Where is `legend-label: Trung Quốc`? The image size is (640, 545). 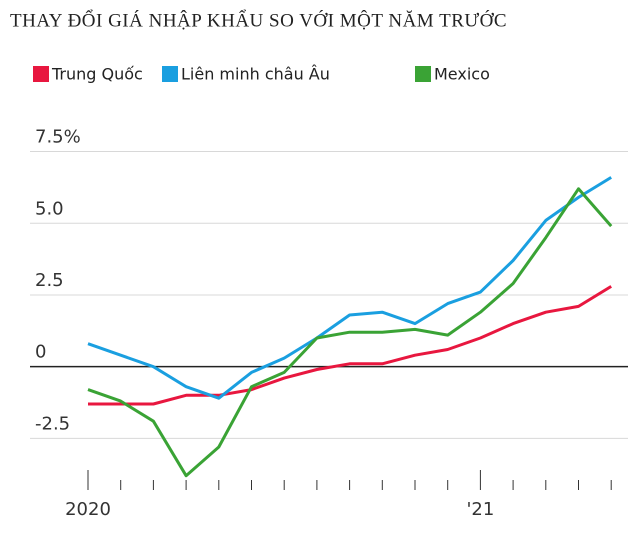 legend-label: Trung Quốc is located at coordinates (97, 74).